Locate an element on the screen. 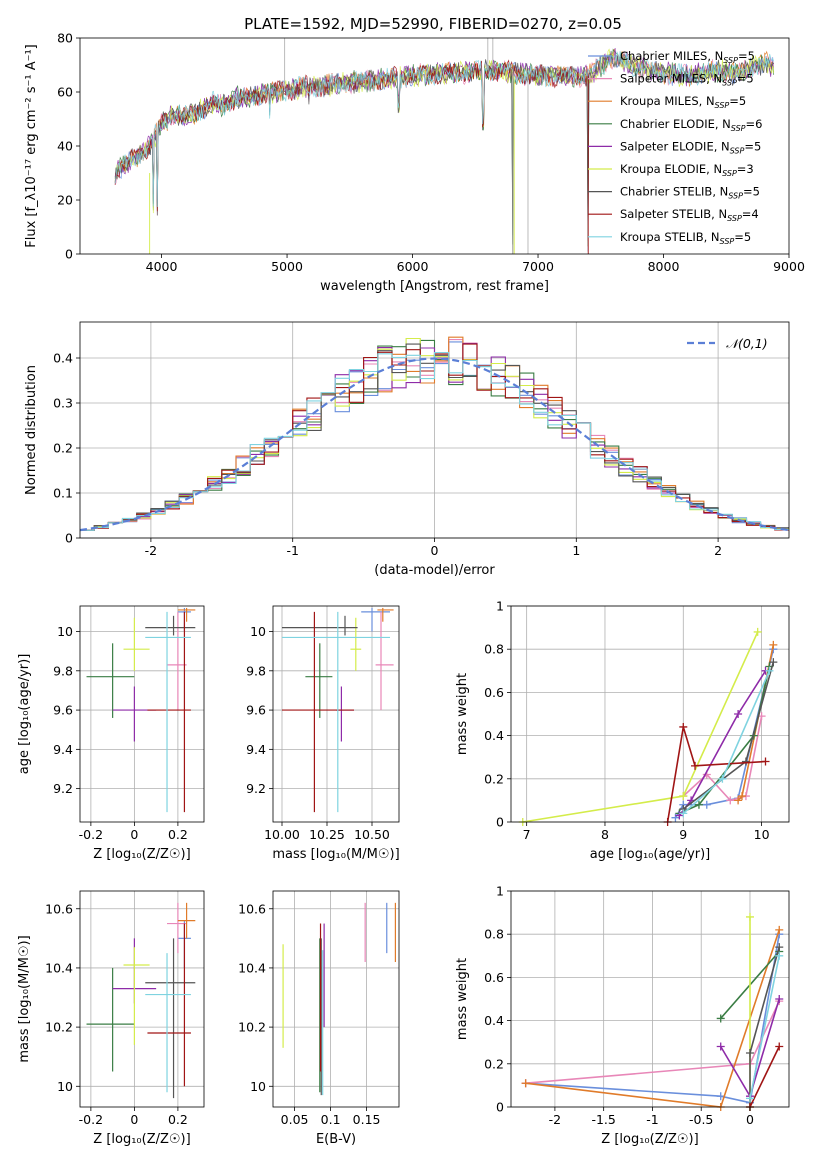 This screenshot has width=819, height=1170. y-tick-label: 9.2 is located at coordinates (63, 788).